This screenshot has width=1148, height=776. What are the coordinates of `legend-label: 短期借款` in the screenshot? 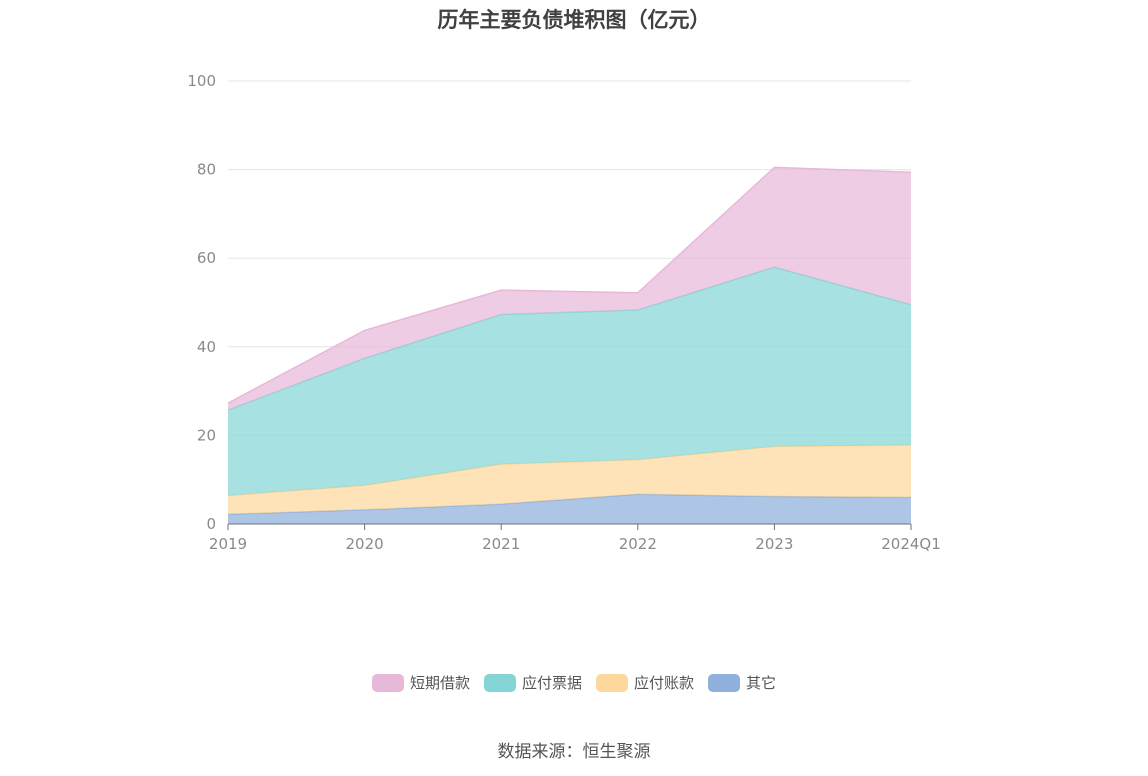 It's located at (439, 683).